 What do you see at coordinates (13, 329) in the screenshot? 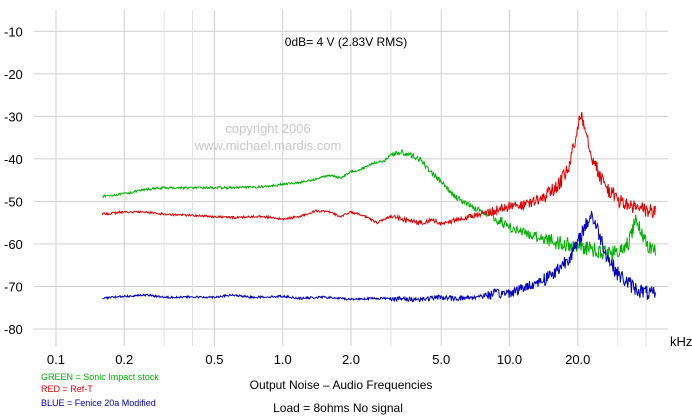
I see `y-tick-label: -80` at bounding box center [13, 329].